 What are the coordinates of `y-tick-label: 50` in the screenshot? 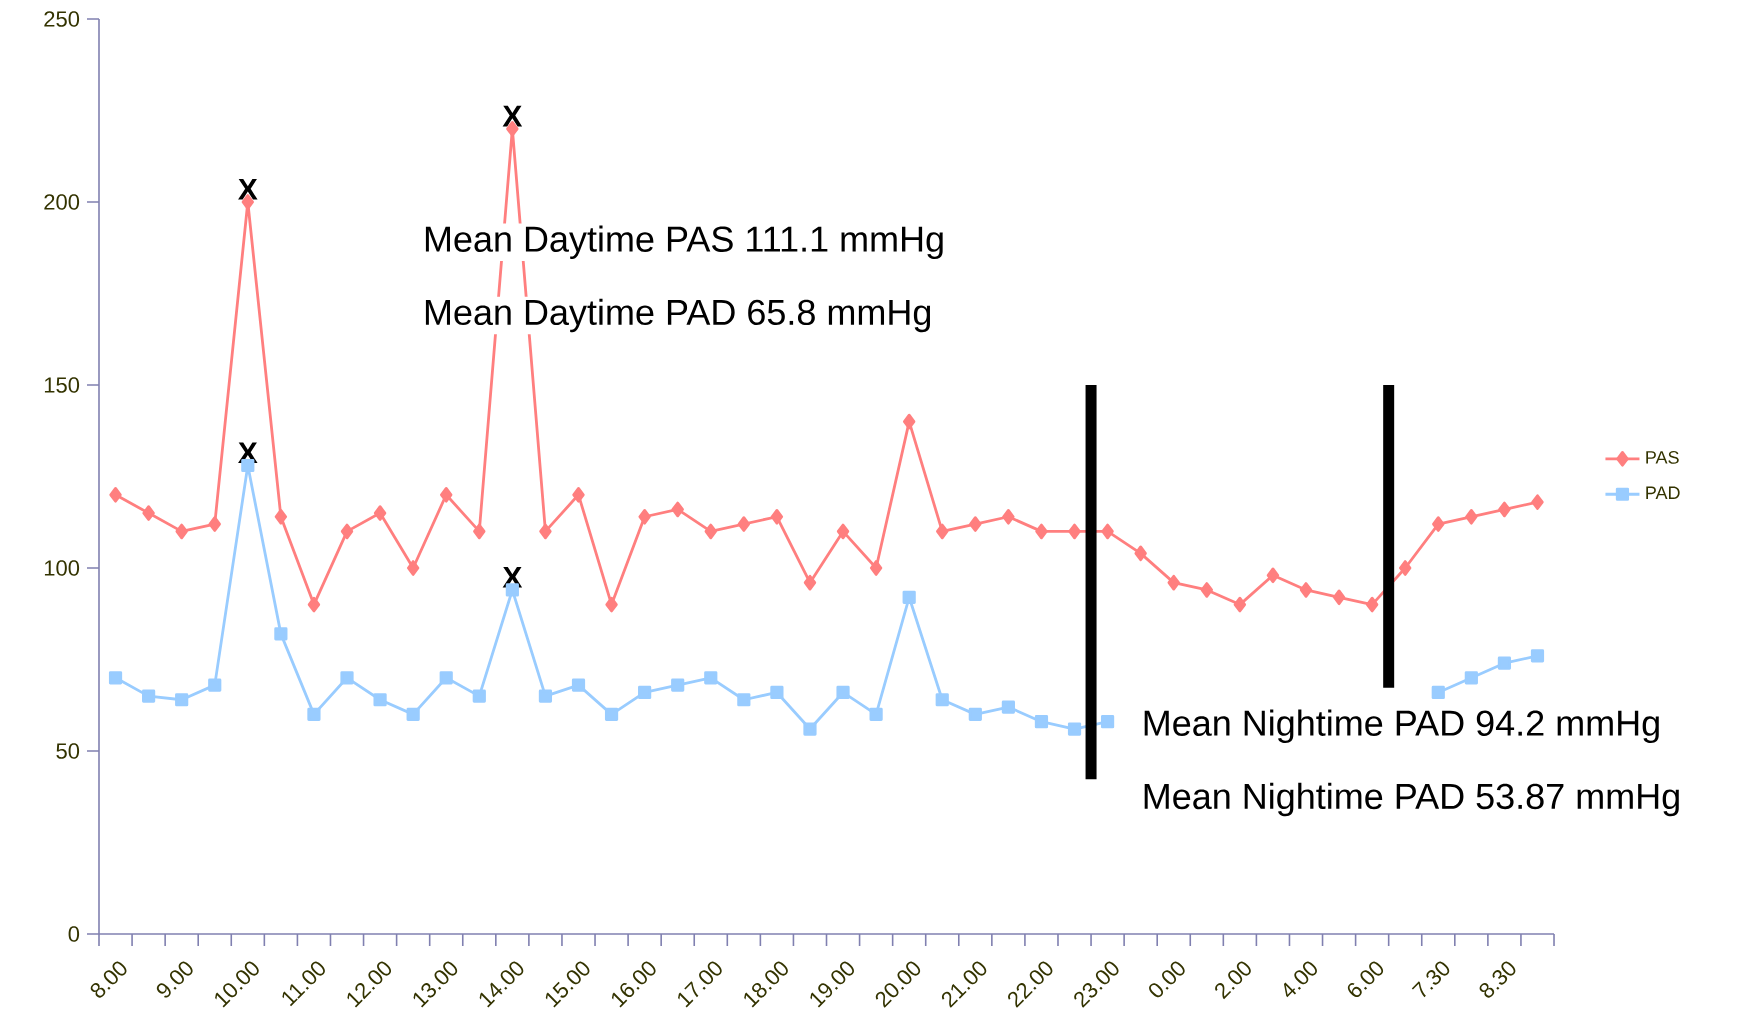 It's located at (68, 751).